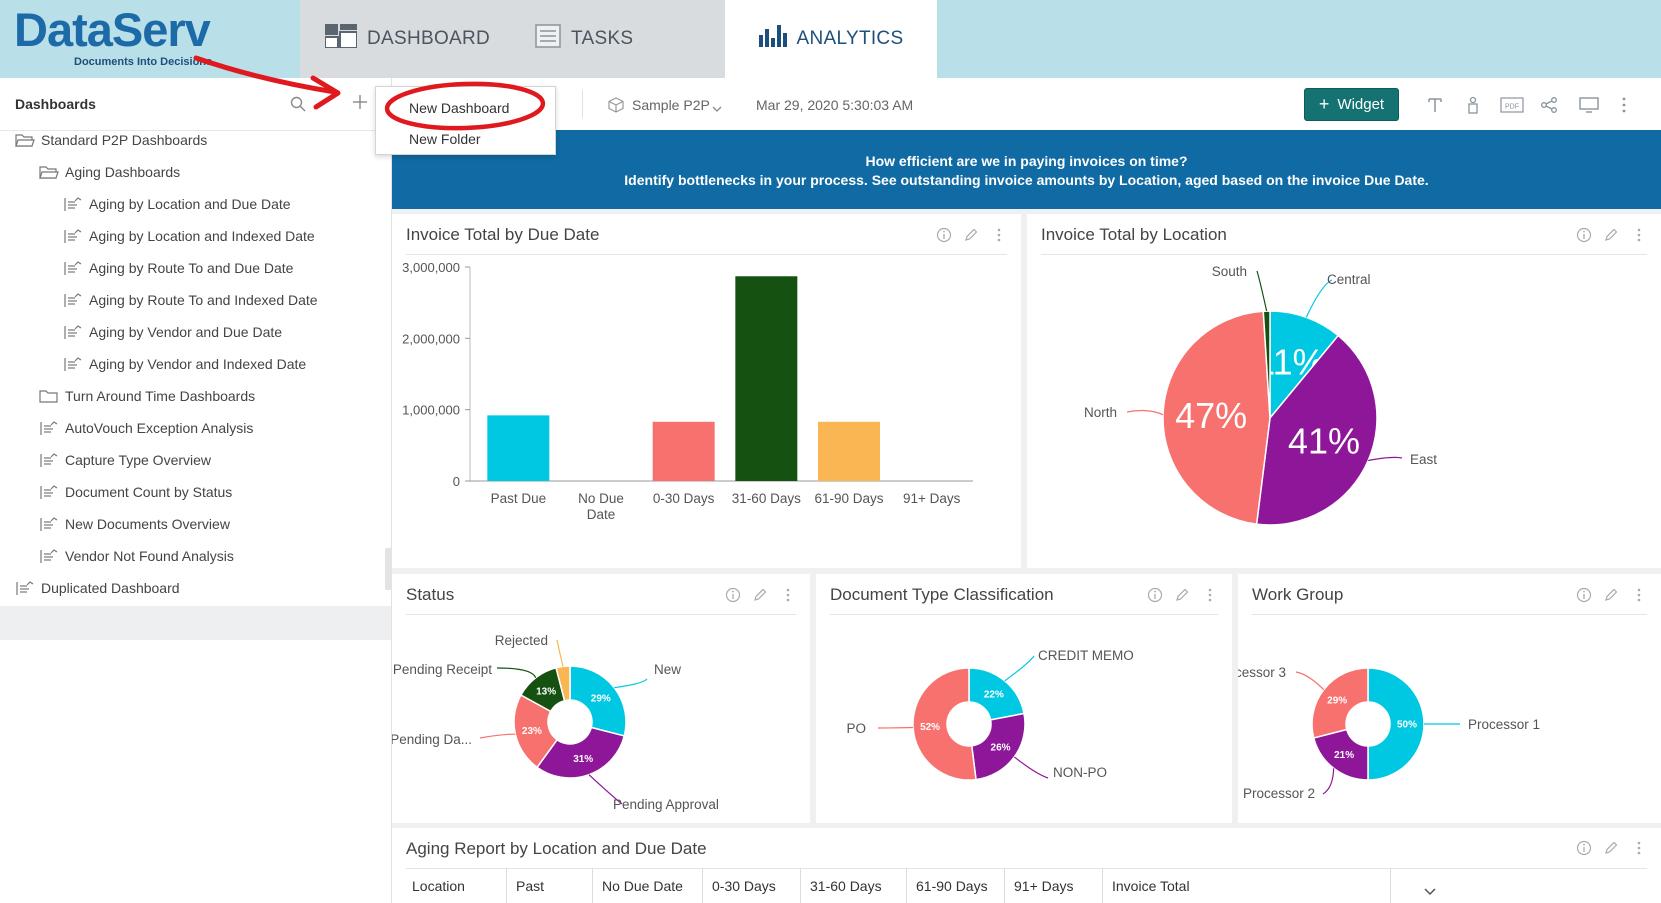 The width and height of the screenshot is (1661, 903). What do you see at coordinates (1435, 105) in the screenshot?
I see `text-icon` at bounding box center [1435, 105].